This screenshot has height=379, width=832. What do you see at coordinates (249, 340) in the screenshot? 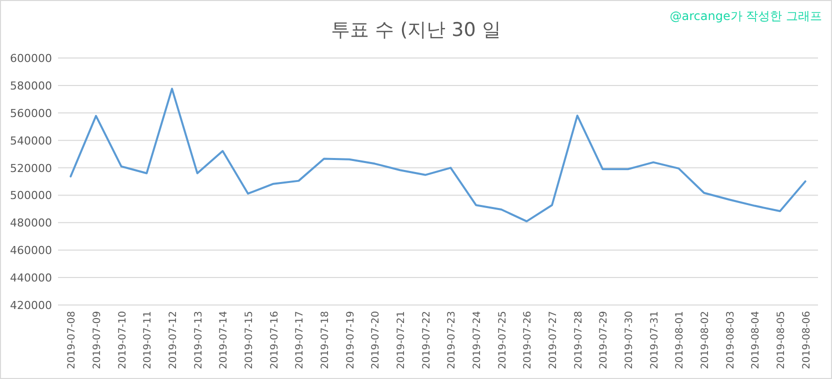
I see `x-tick-label: 2019-07-15` at bounding box center [249, 340].